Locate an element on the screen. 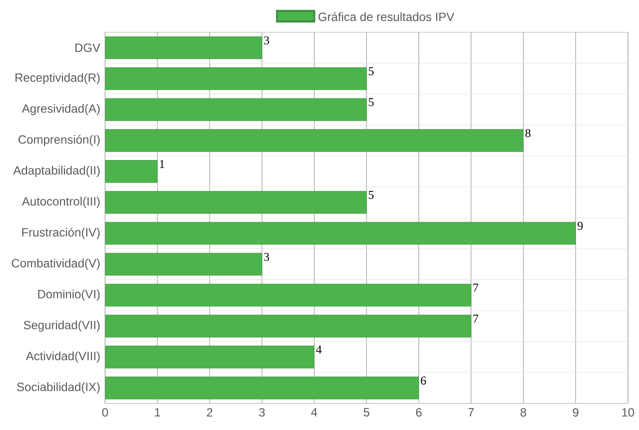  x-tick-label: 4 is located at coordinates (314, 412).